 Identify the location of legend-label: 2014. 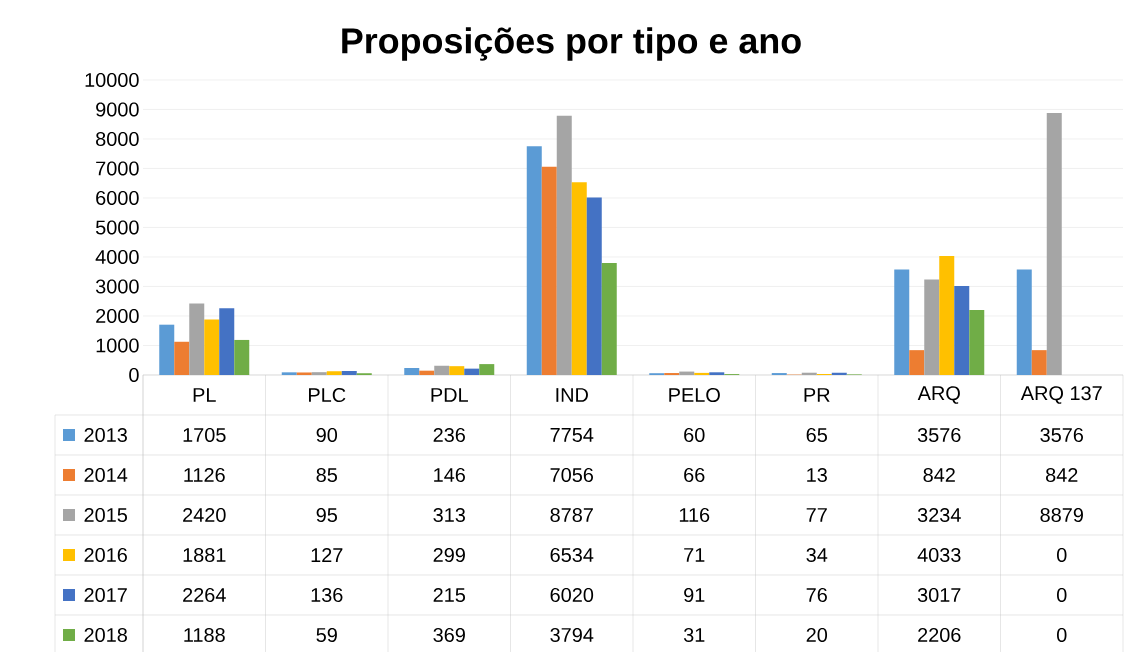
(106, 475).